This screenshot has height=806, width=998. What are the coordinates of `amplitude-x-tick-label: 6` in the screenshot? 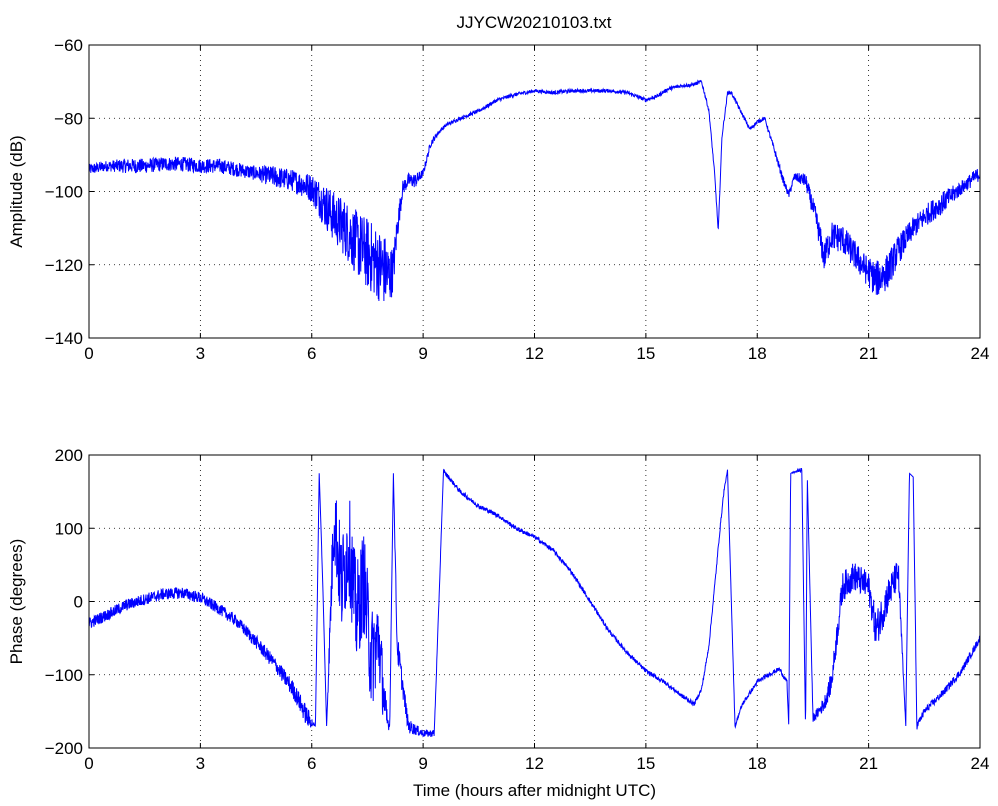 It's located at (311, 353).